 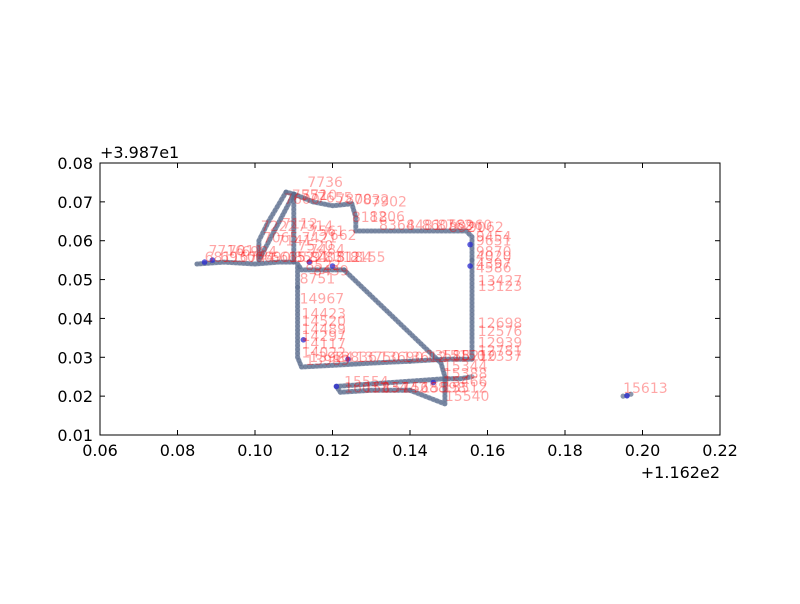 I want to click on point-label: 7736, so click(x=325, y=183).